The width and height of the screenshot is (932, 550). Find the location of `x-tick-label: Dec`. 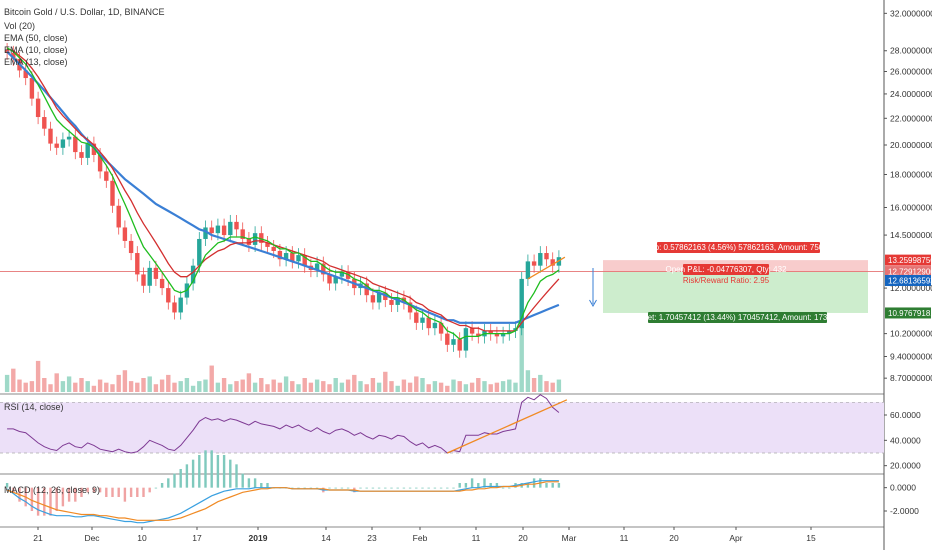

x-tick-label: Dec is located at coordinates (92, 538).